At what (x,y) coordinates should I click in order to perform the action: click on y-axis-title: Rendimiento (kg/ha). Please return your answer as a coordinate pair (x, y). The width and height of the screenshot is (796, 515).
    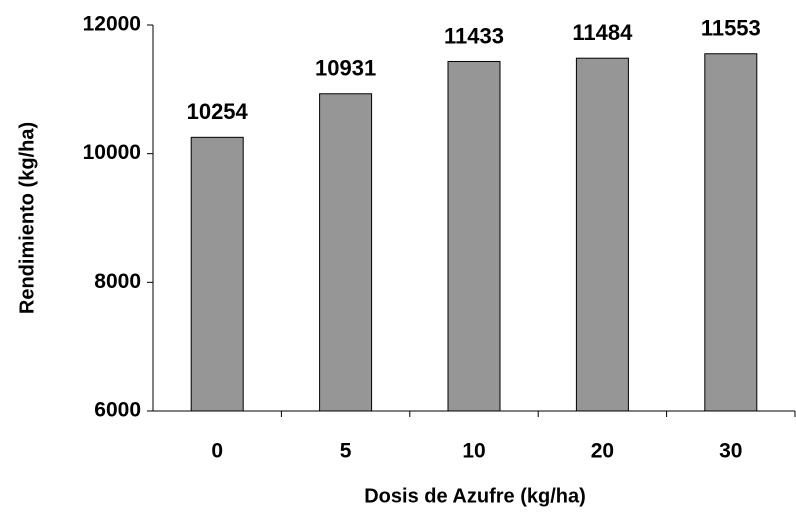
    Looking at the image, I should click on (27, 218).